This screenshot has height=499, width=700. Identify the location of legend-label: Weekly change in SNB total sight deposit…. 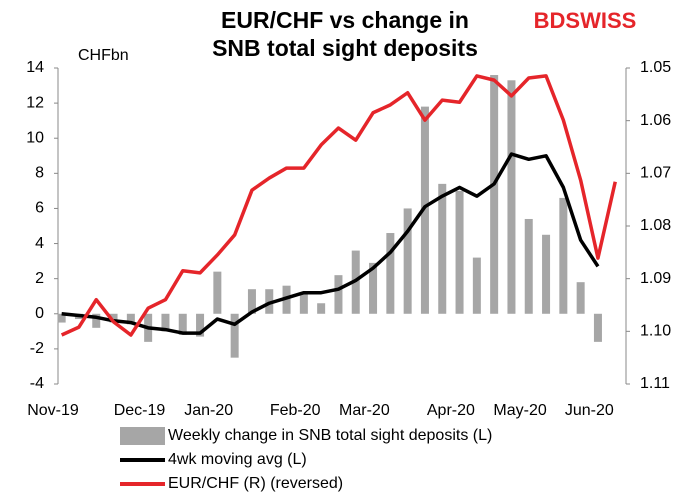
(330, 435).